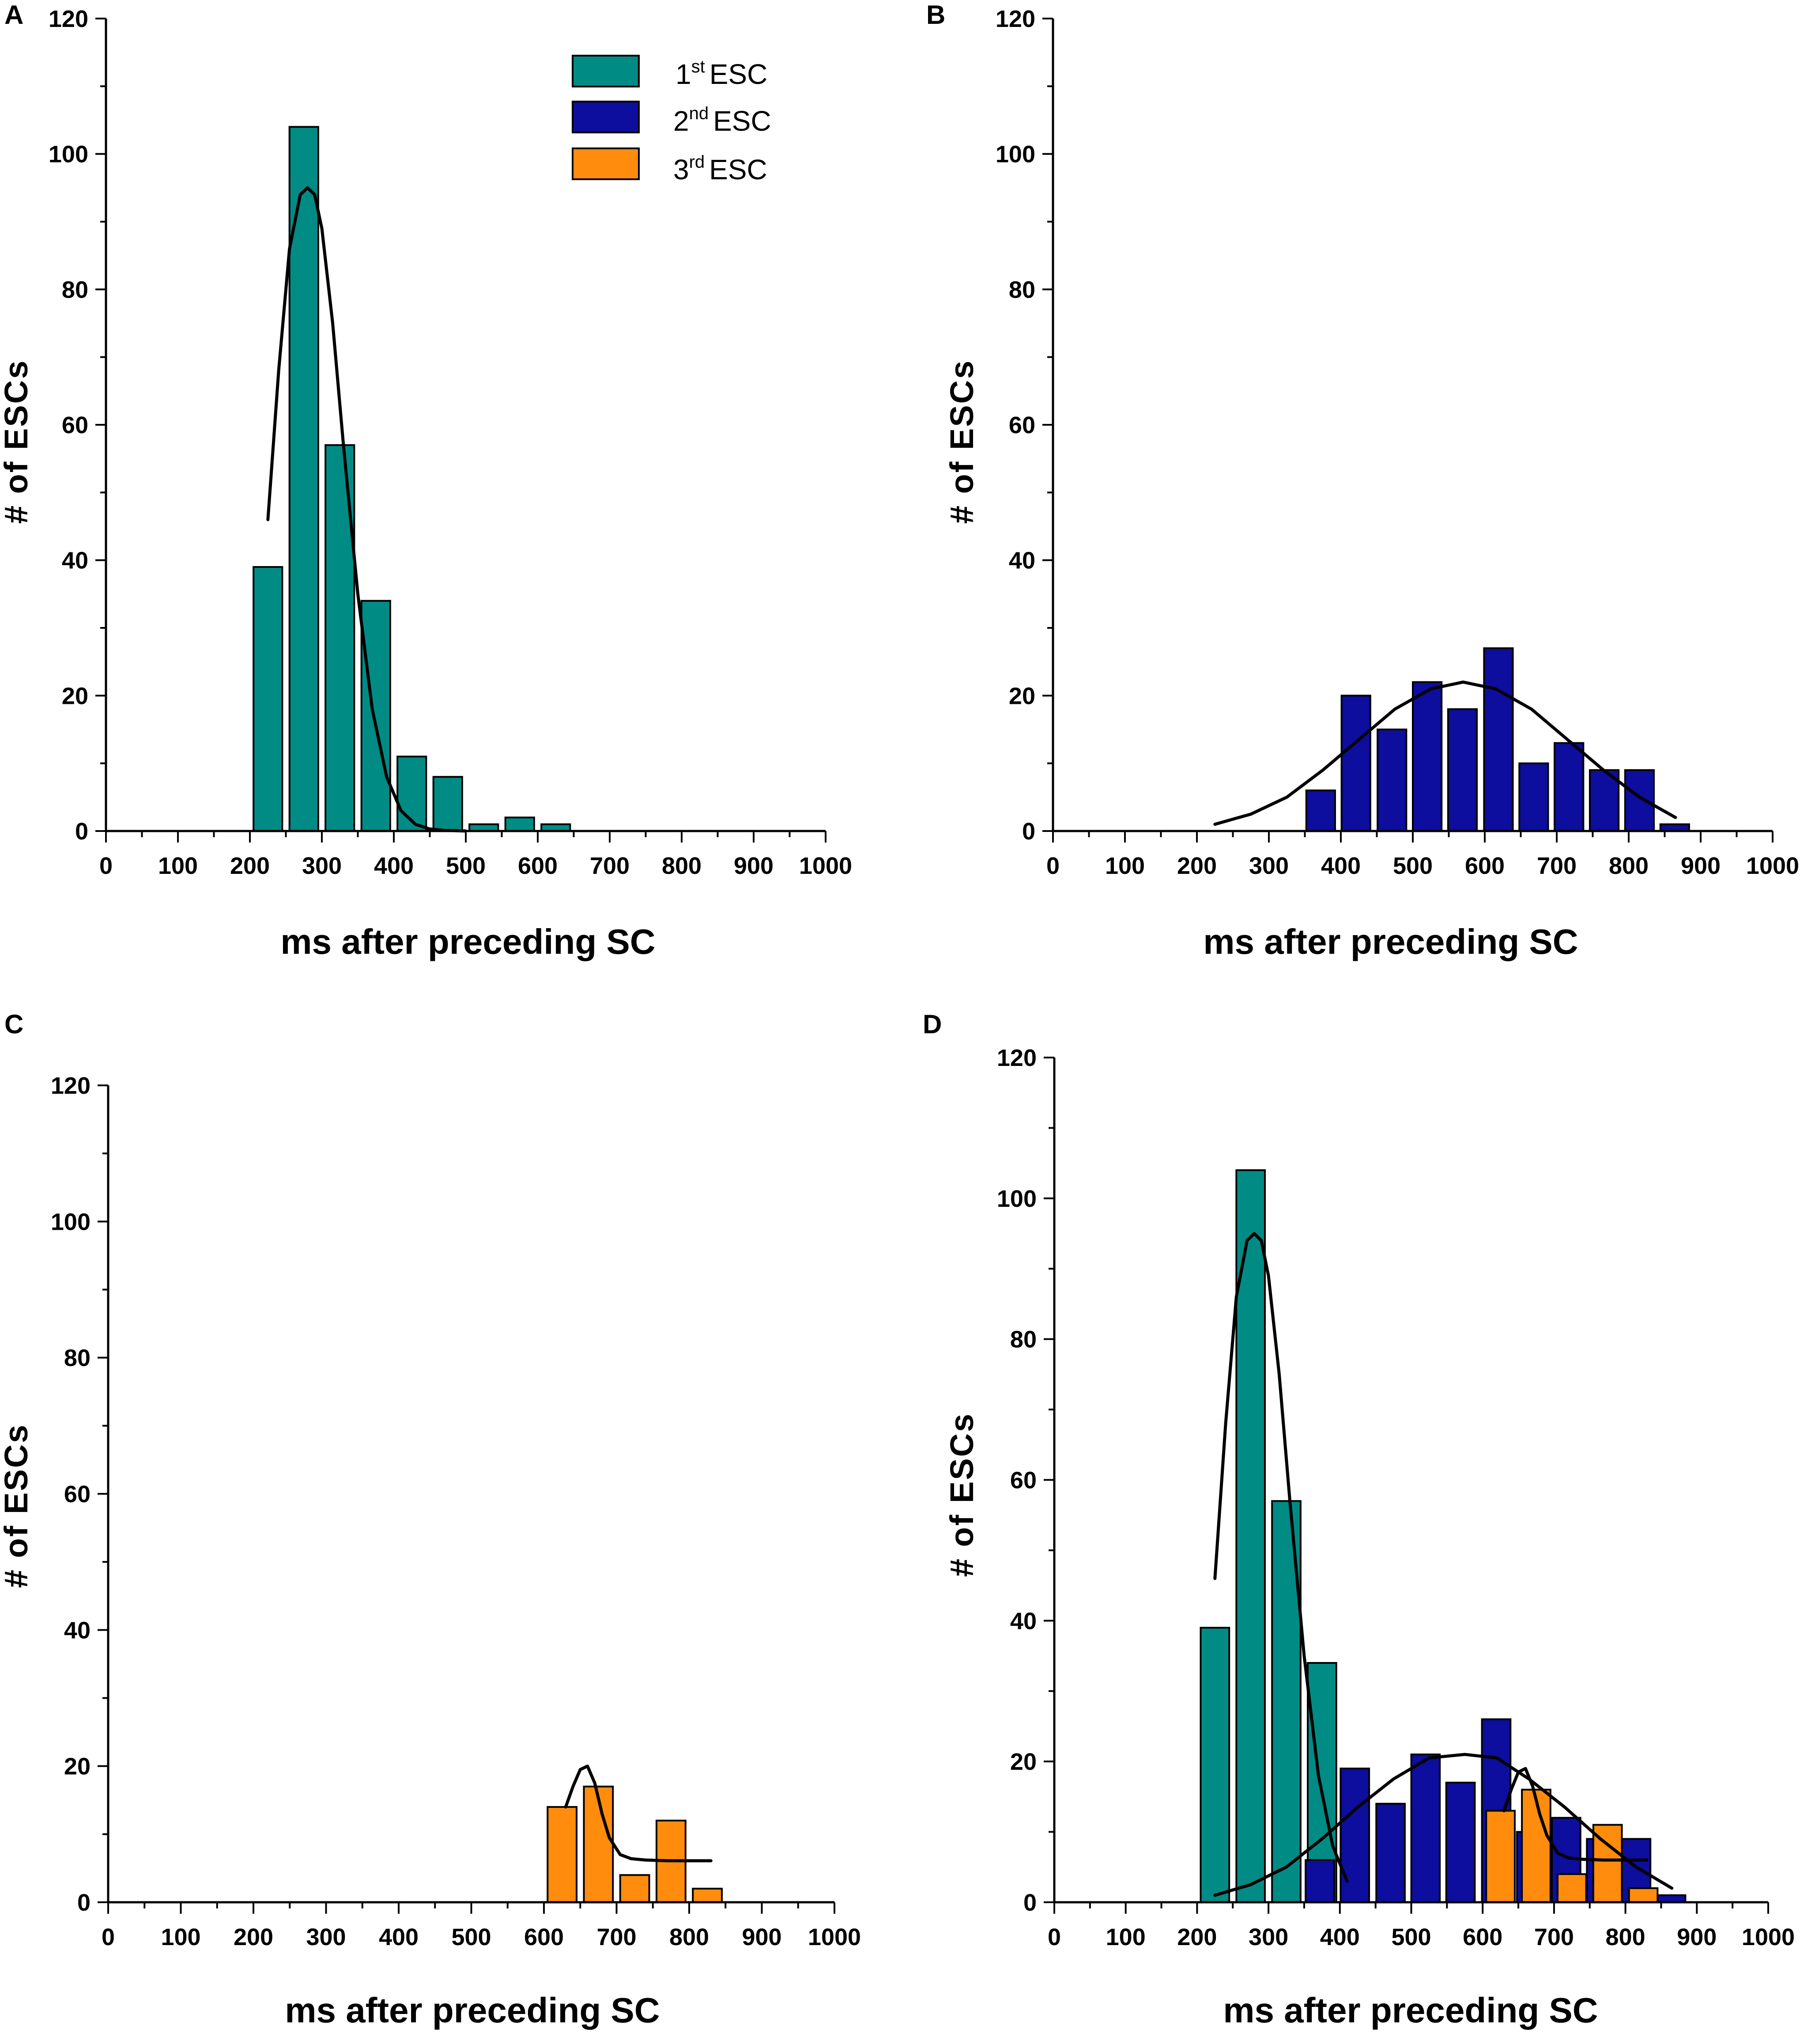 The width and height of the screenshot is (1800, 2044). Describe the element at coordinates (742, 121) in the screenshot. I see `legend-second-label: ESC` at that location.